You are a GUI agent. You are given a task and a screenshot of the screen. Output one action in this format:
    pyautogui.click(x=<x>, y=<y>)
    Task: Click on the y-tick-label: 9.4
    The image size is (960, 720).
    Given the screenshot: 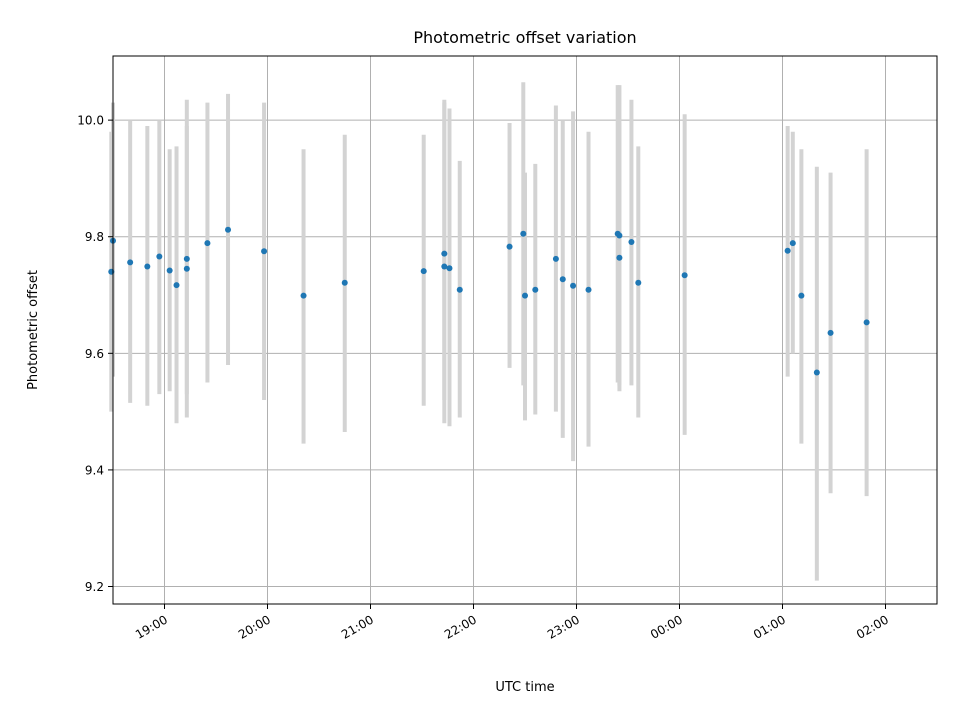 What is the action you would take?
    pyautogui.click(x=94, y=470)
    